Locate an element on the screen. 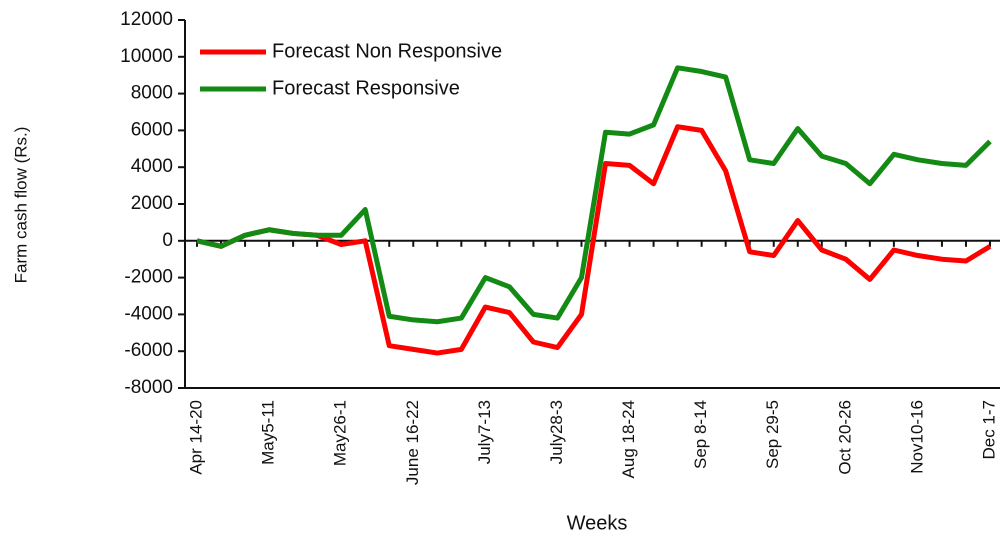  y-tick-label: 10000 is located at coordinates (146, 56).